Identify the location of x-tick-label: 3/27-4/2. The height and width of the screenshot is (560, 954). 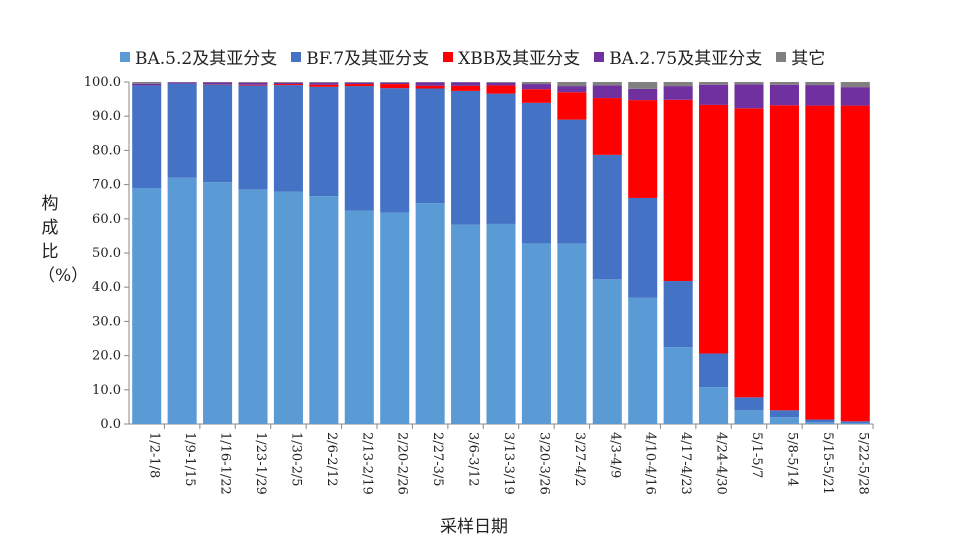
(579, 459).